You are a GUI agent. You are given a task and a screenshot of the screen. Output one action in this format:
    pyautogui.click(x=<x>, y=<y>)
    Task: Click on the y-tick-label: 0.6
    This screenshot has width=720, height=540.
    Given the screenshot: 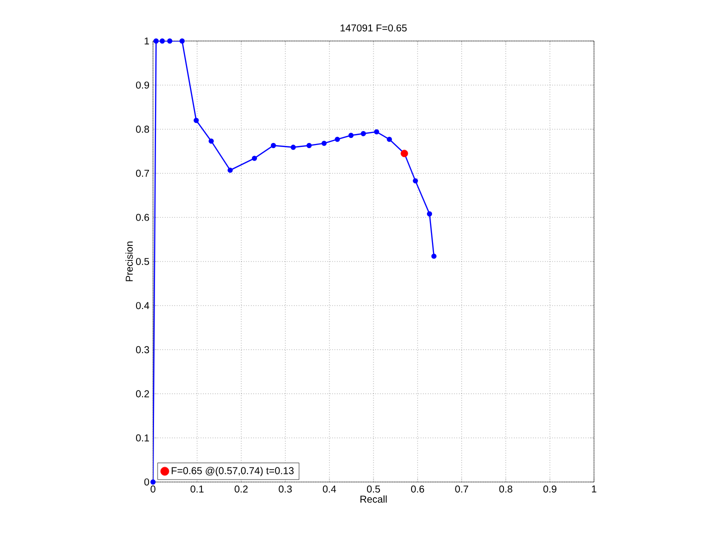 What is the action you would take?
    pyautogui.click(x=143, y=217)
    